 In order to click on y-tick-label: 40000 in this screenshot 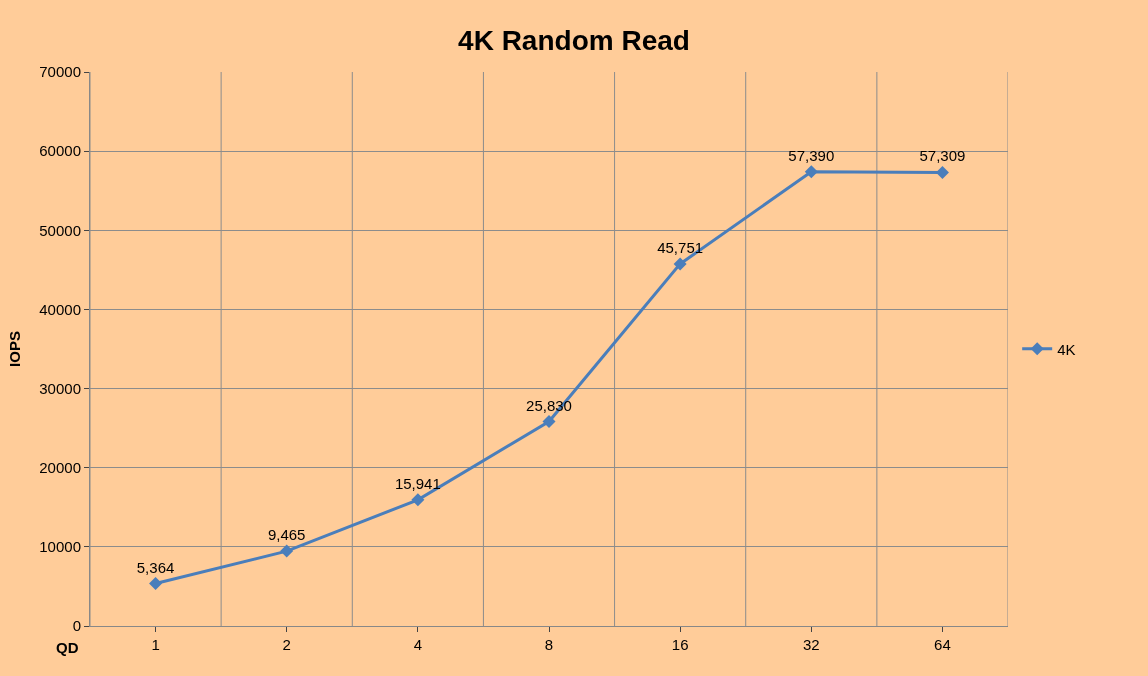, I will do `click(60, 309)`.